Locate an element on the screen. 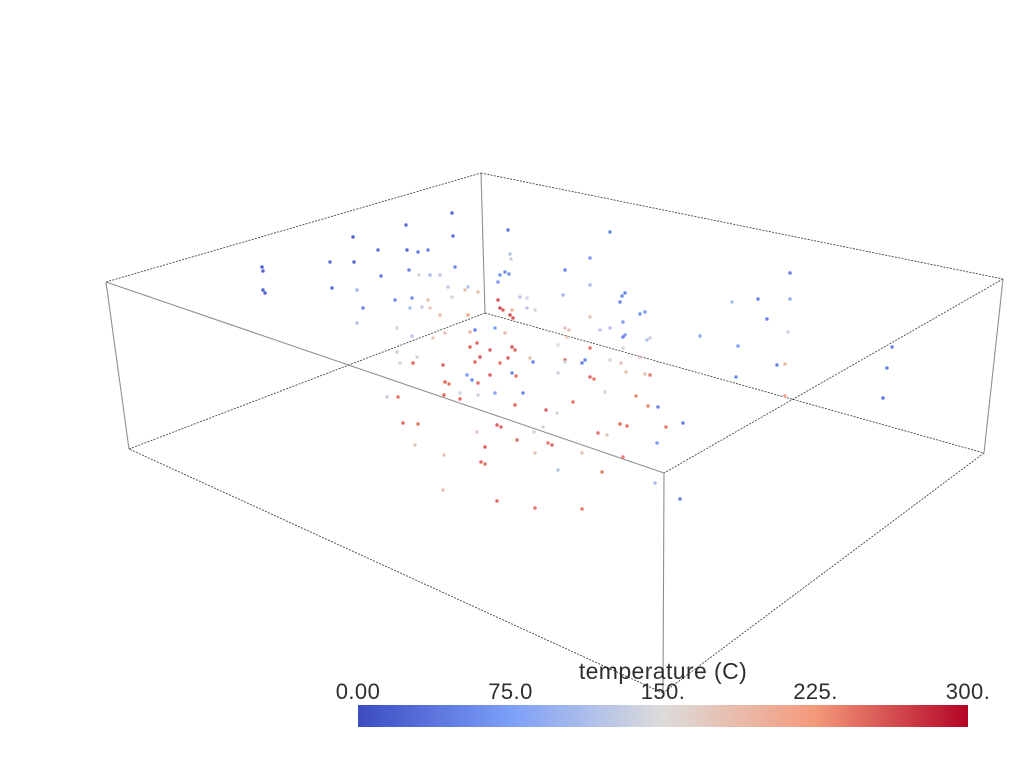  colorbar-tick-labels: 0.00 75.0 150. 225. 300. is located at coordinates (663, 691).